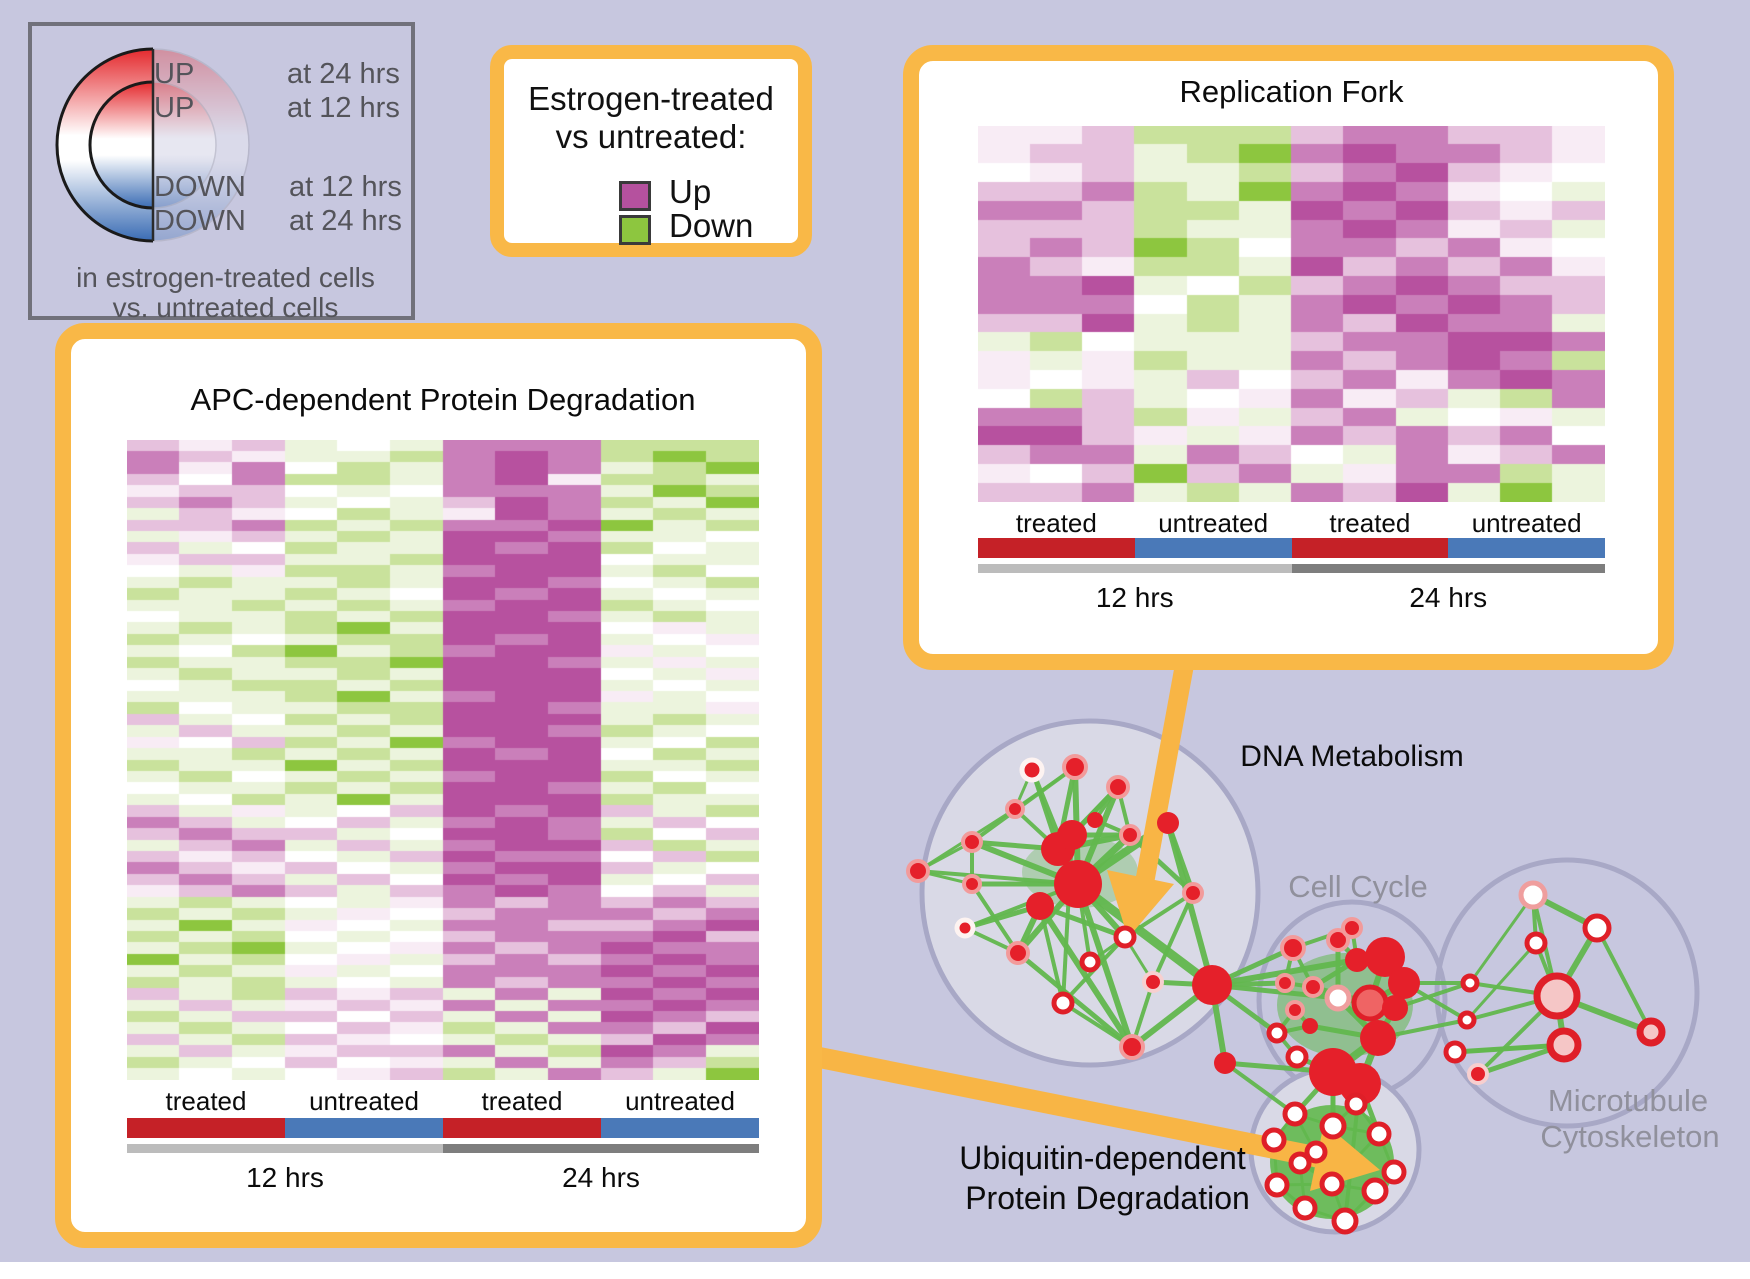  What do you see at coordinates (601, 1148) in the screenshot?
I see `bar-24hrs` at bounding box center [601, 1148].